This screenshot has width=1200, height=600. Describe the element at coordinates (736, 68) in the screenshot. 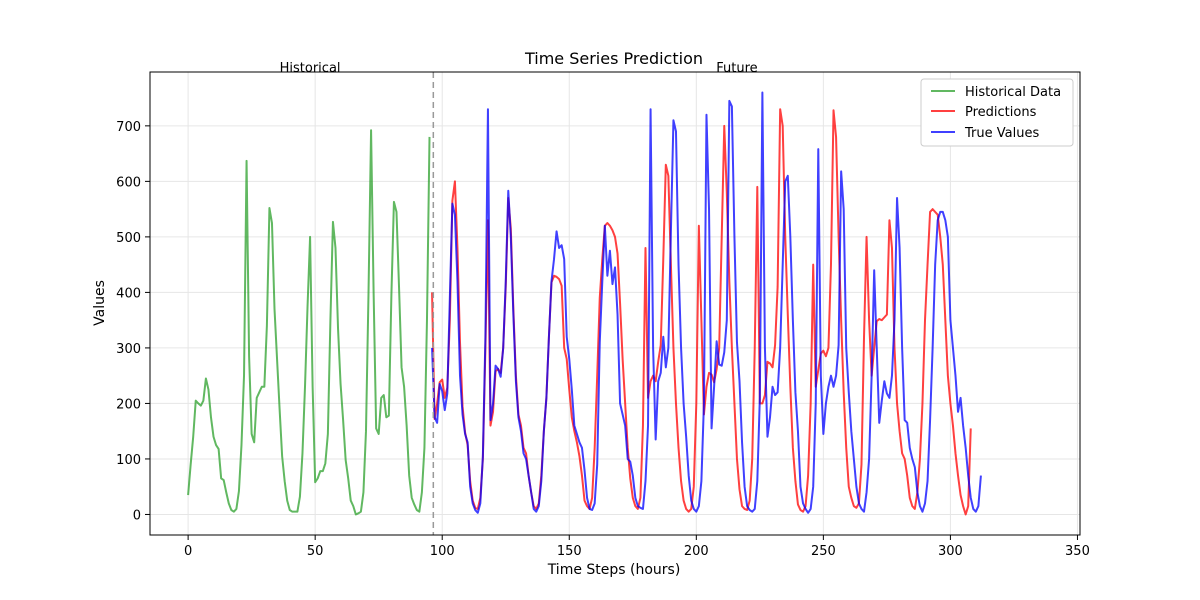

I see `annotation-future: Future` at that location.